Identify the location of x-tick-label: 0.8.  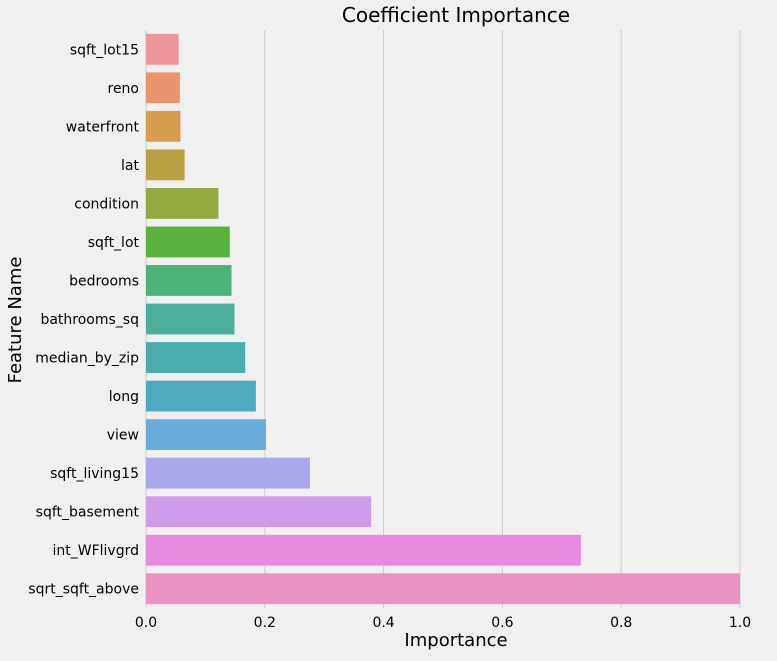
(621, 623).